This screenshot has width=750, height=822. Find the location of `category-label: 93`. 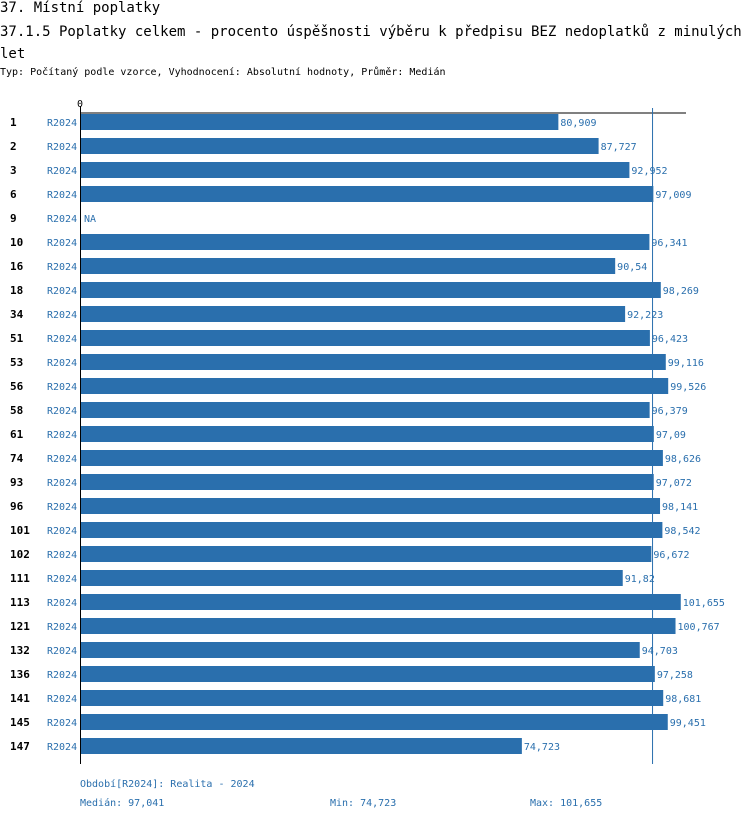

category-label: 93 is located at coordinates (16, 482).